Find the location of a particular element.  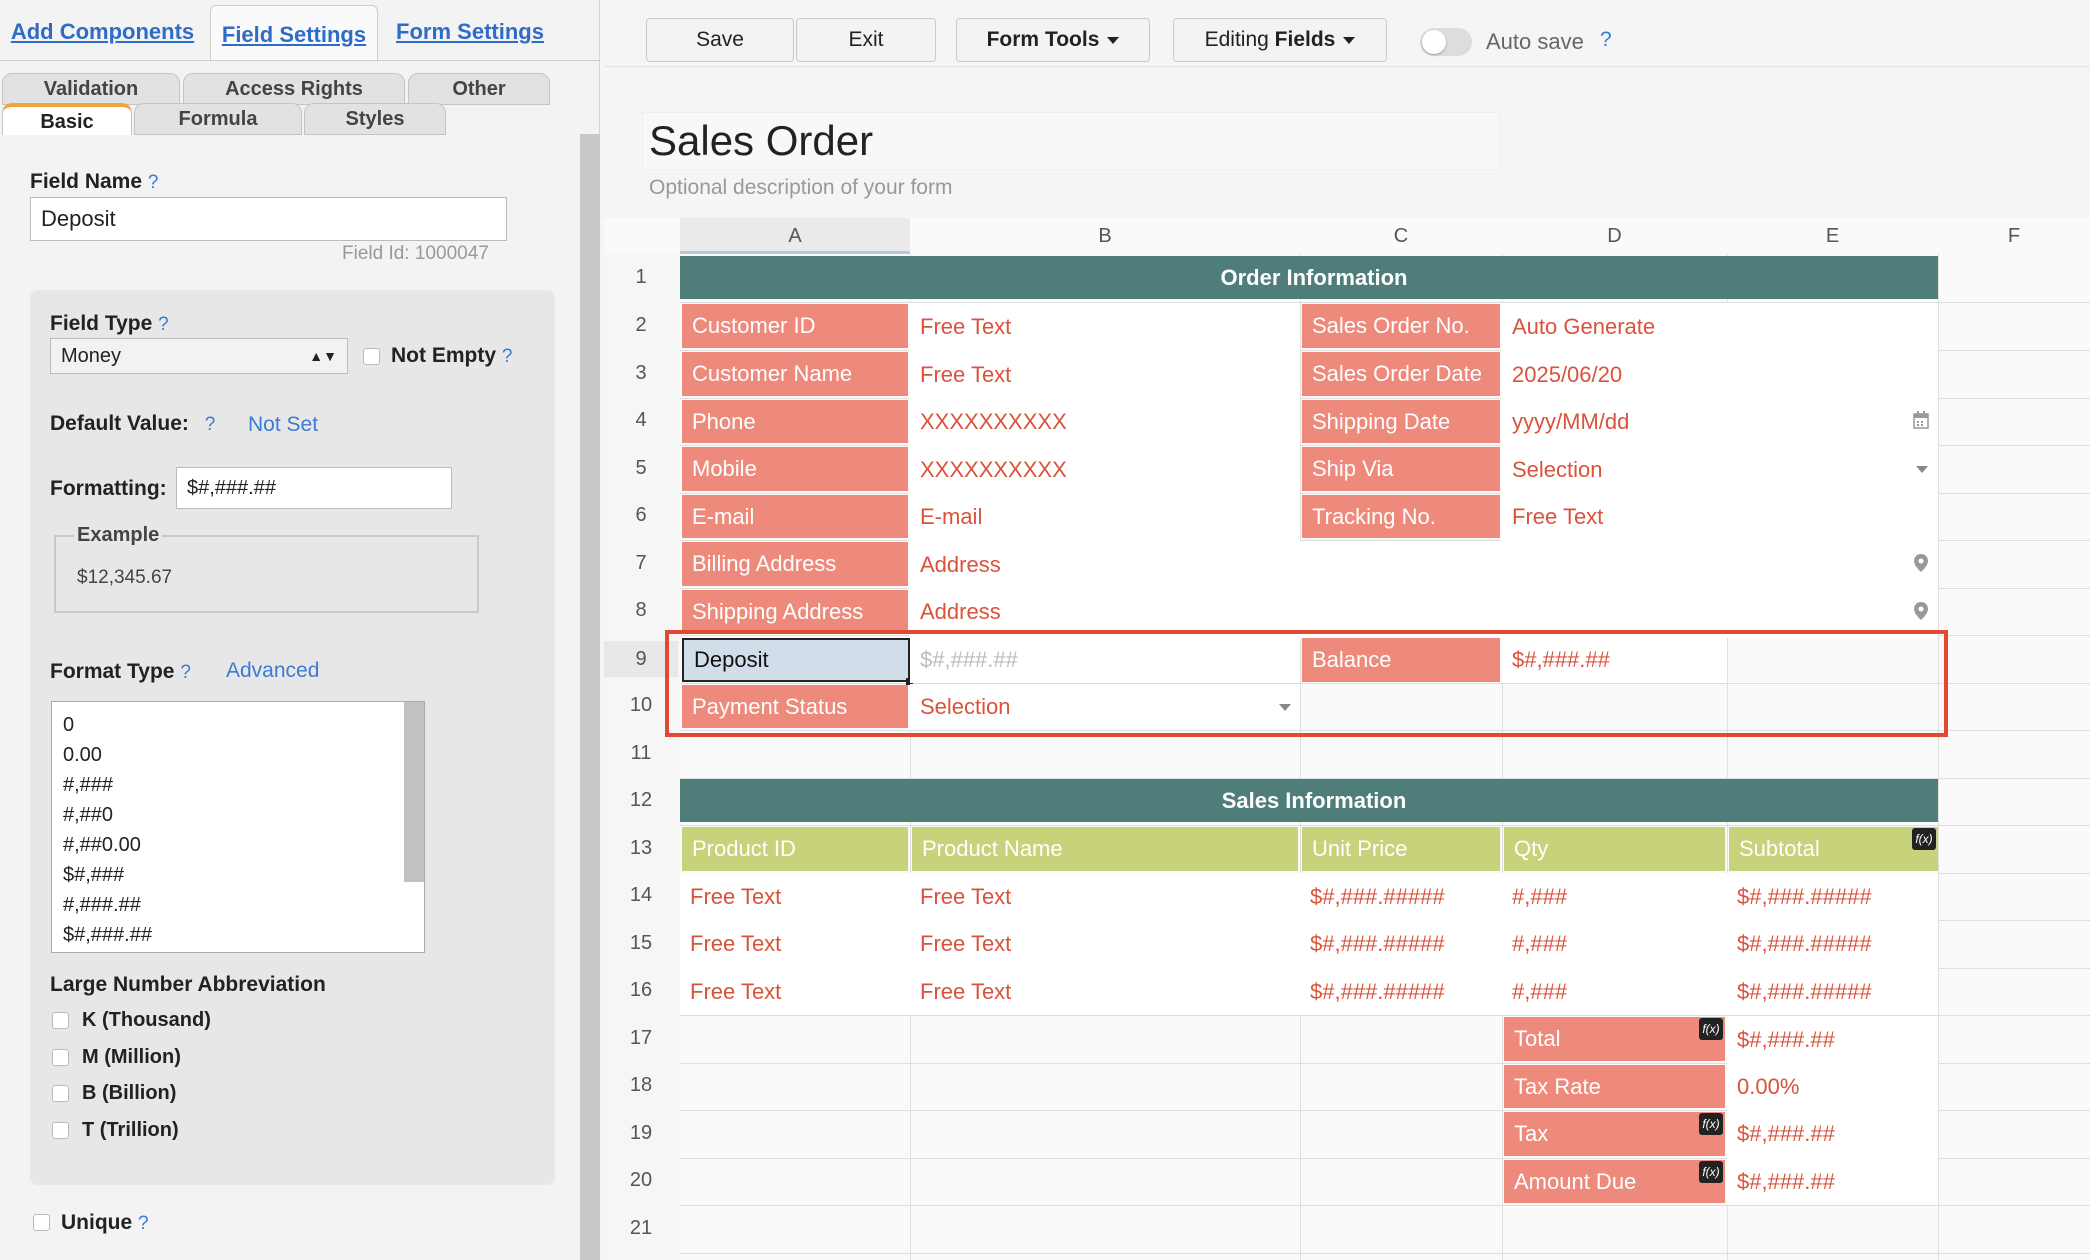

autosave-toggle is located at coordinates (1446, 42).